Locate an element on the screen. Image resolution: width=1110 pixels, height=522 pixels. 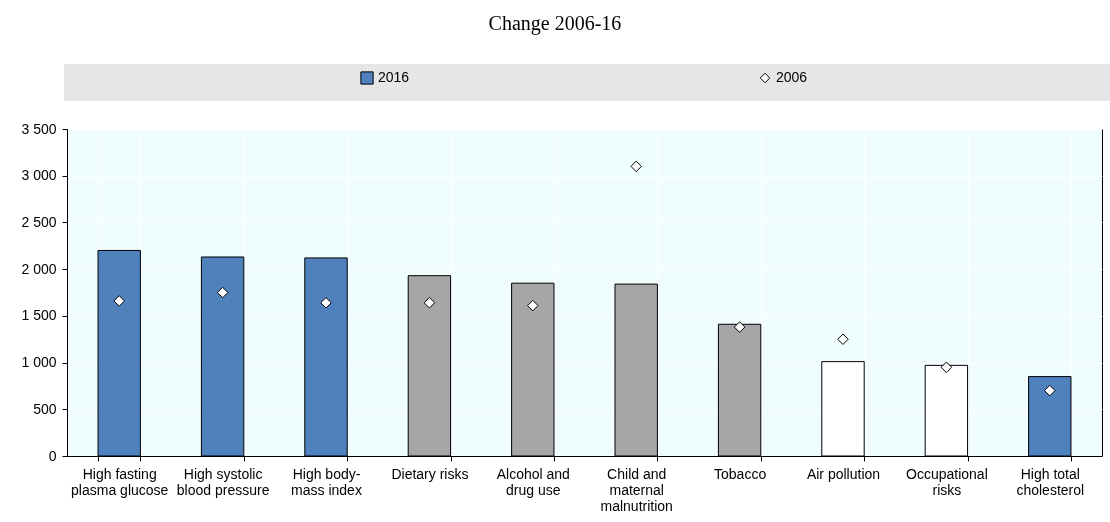
x-tick-label: Occupational risks is located at coordinates (947, 481).